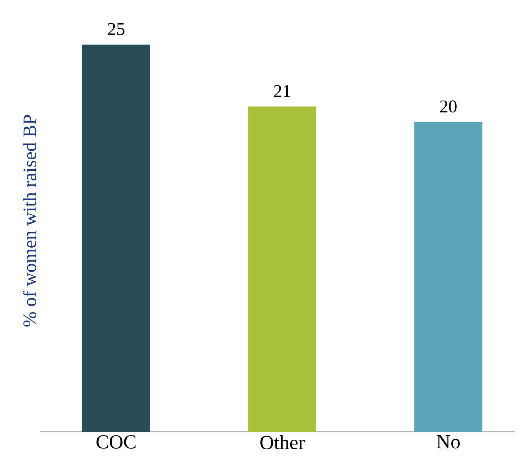  What do you see at coordinates (116, 29) in the screenshot?
I see `data-label: 25` at bounding box center [116, 29].